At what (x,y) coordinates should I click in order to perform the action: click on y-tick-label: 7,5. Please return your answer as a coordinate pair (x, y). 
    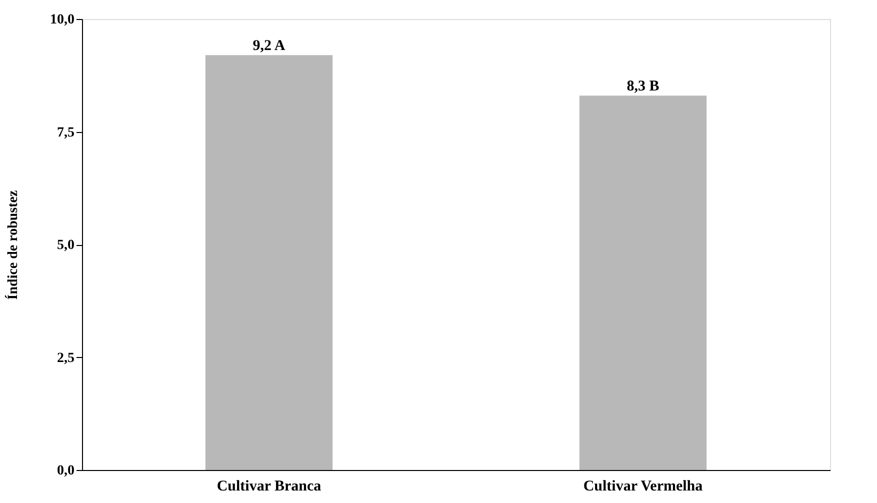
    Looking at the image, I should click on (65, 132).